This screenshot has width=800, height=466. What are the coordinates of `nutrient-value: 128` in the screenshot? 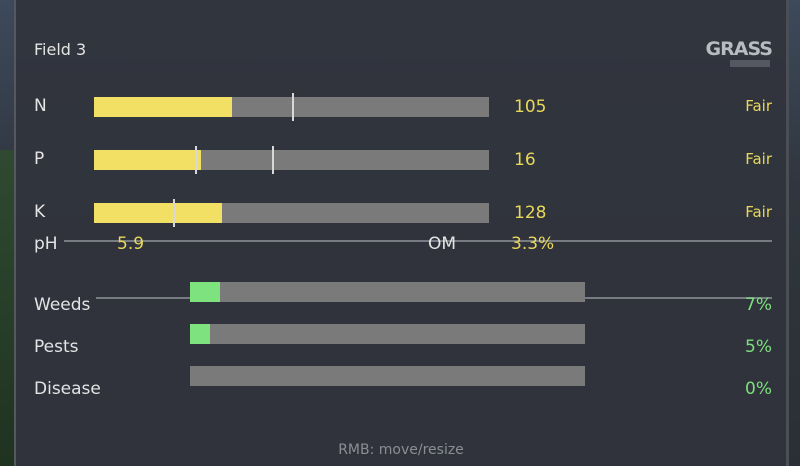 It's located at (530, 213).